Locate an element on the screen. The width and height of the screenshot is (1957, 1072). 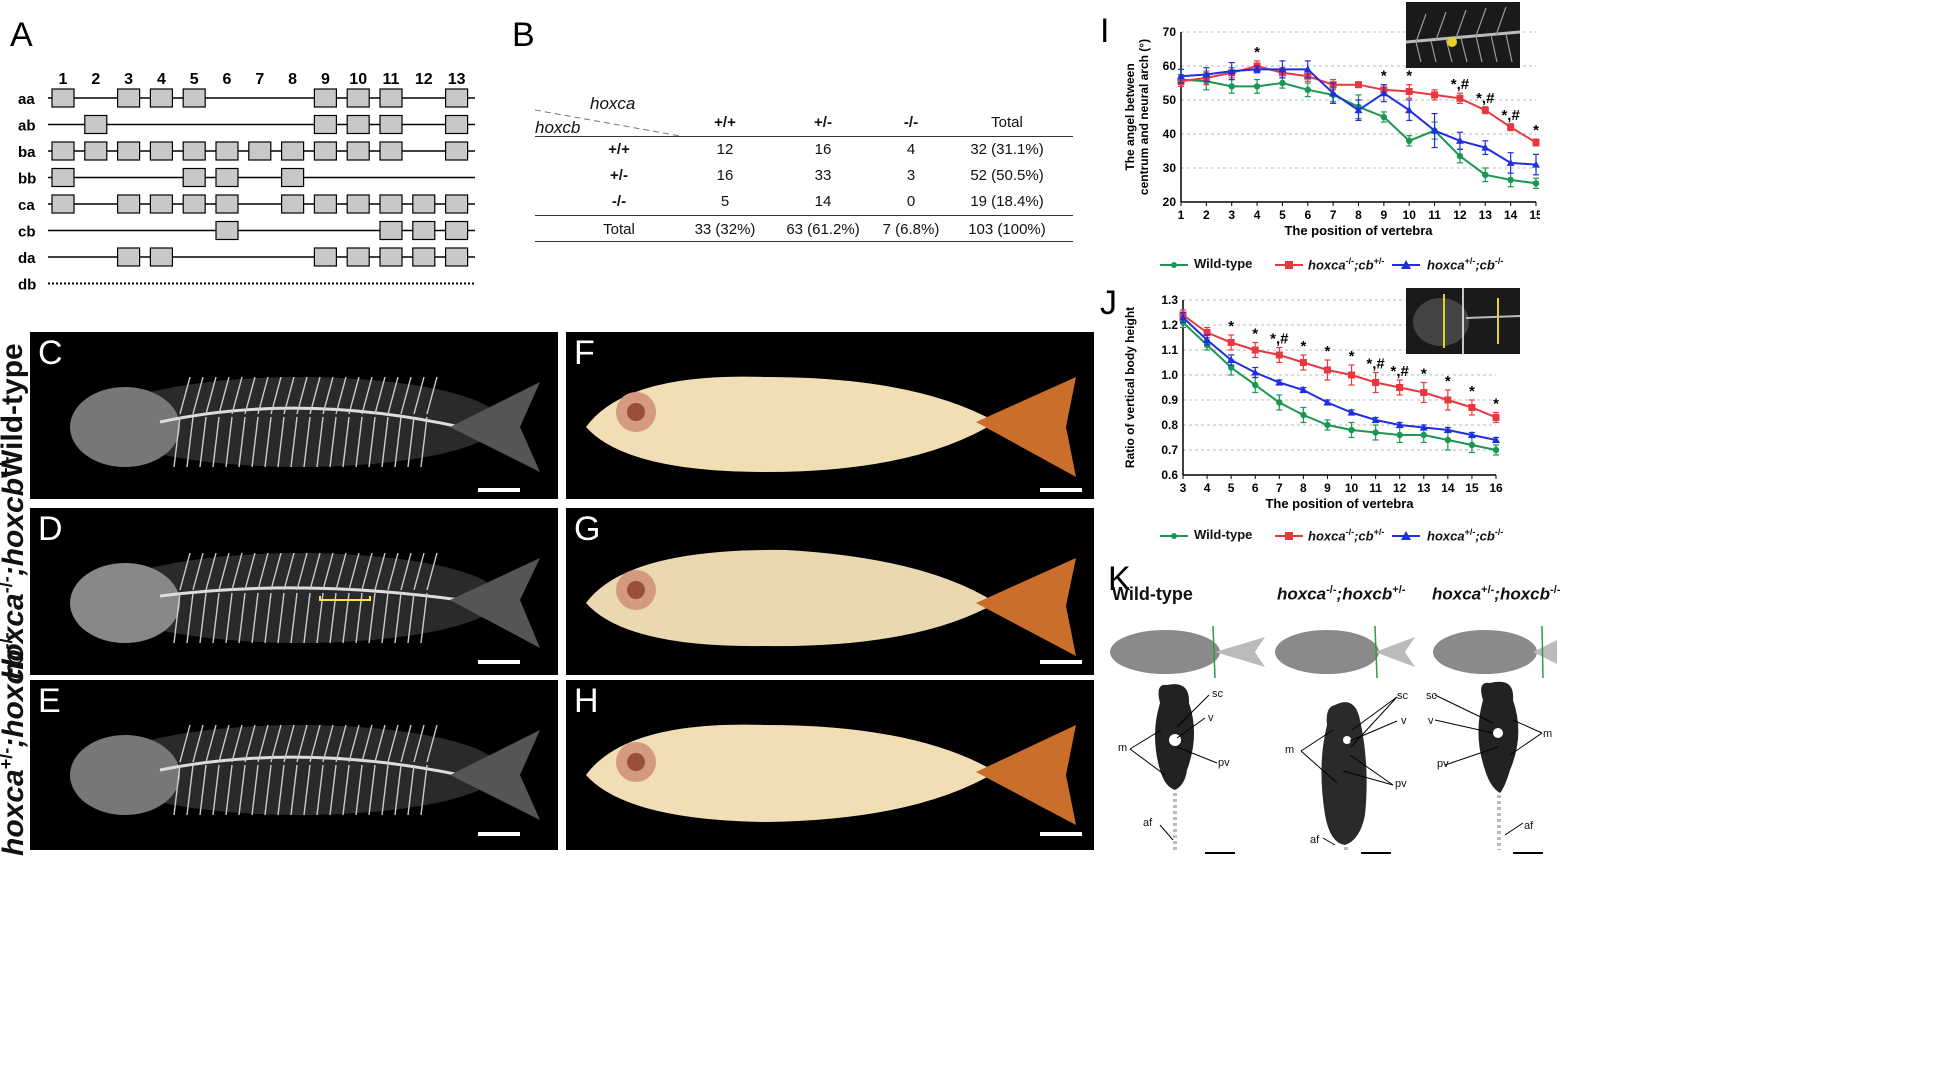
y-tick-label: 1.1 is located at coordinates (1169, 350).